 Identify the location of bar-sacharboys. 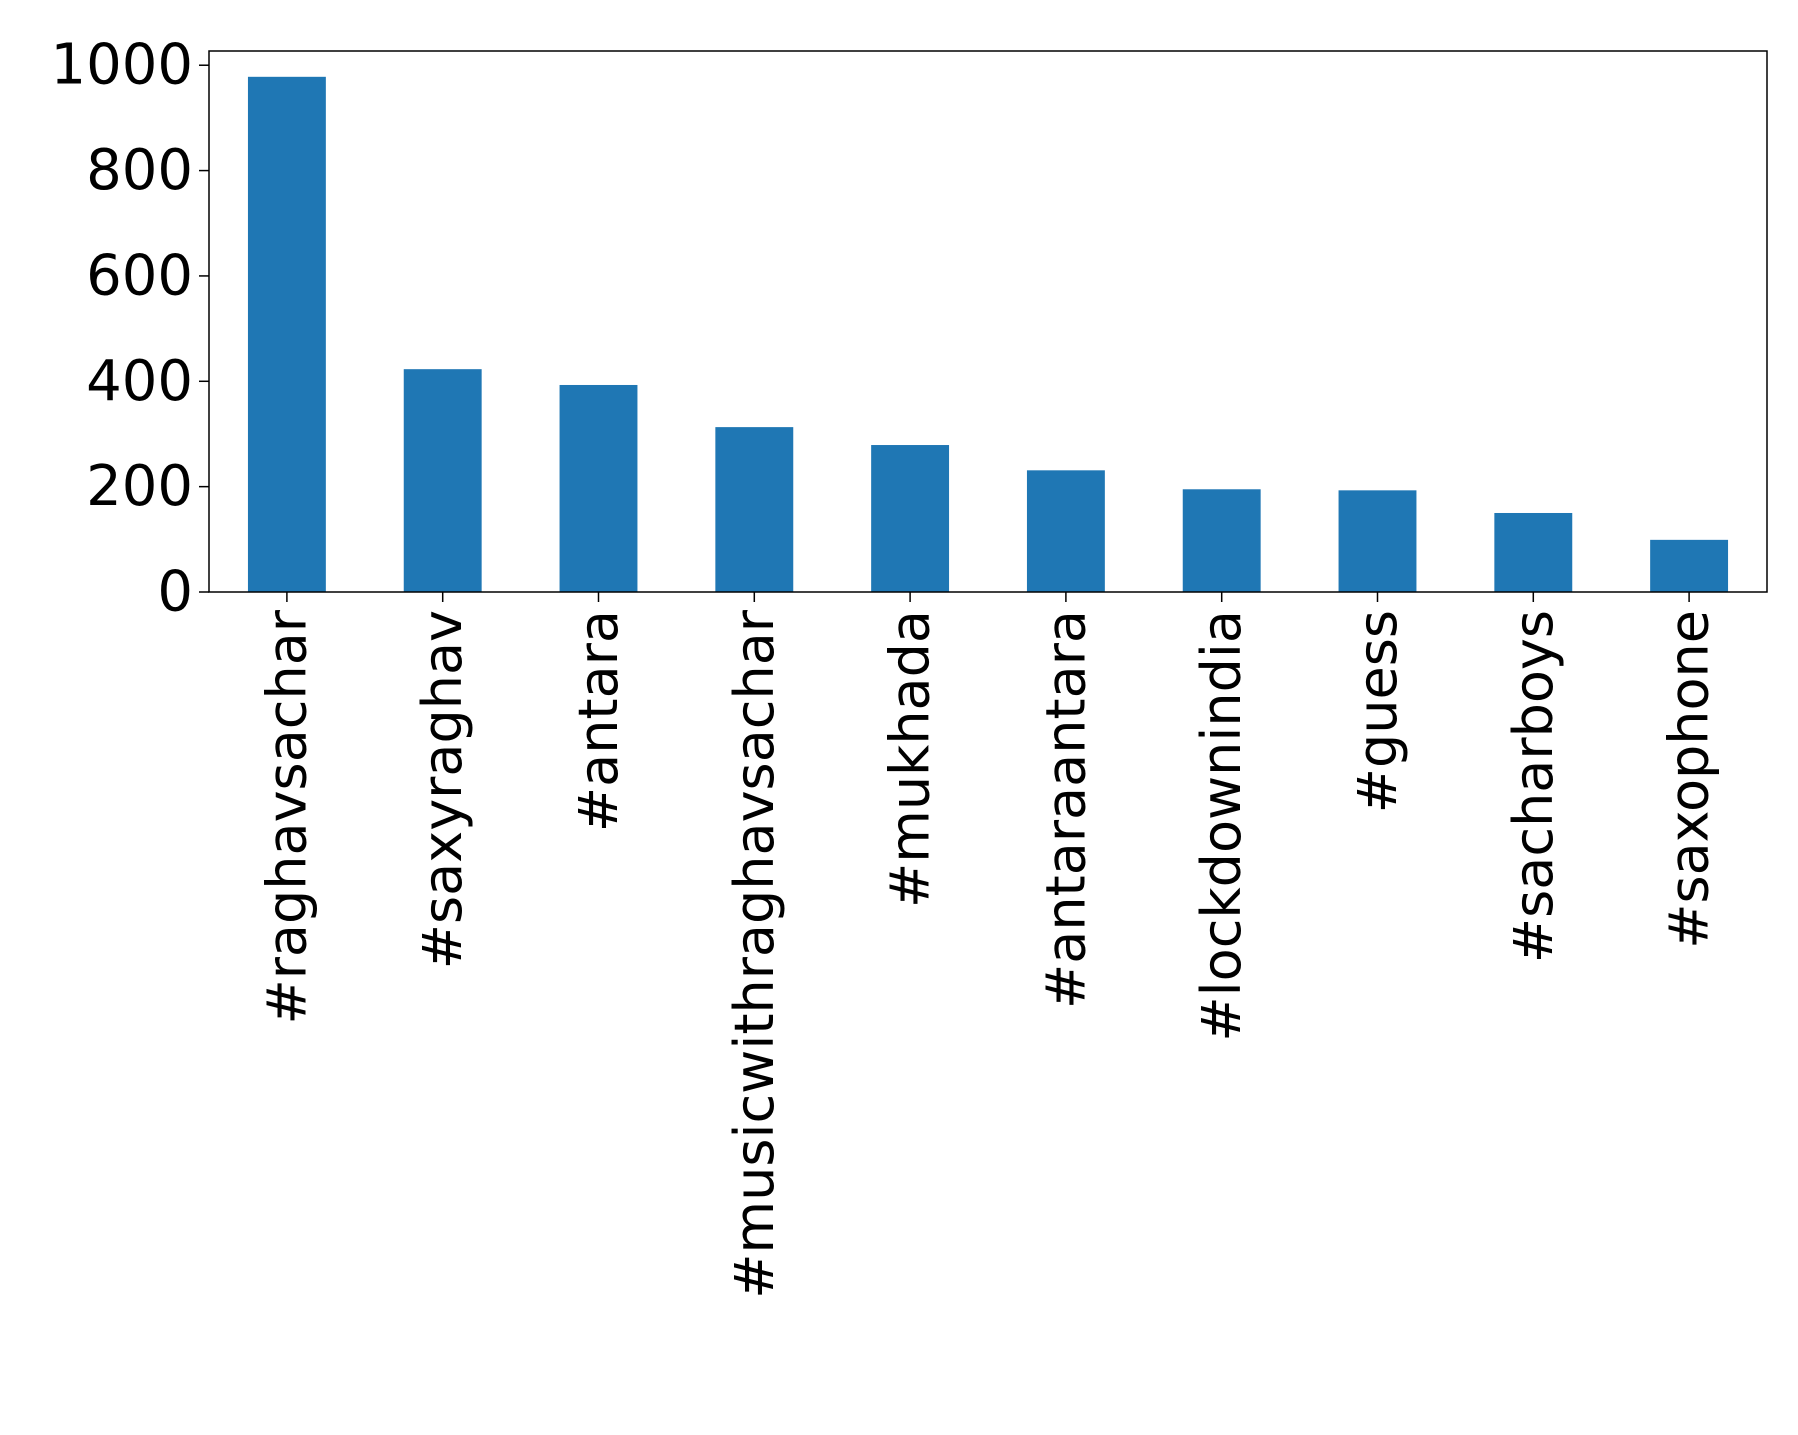
(1533, 552).